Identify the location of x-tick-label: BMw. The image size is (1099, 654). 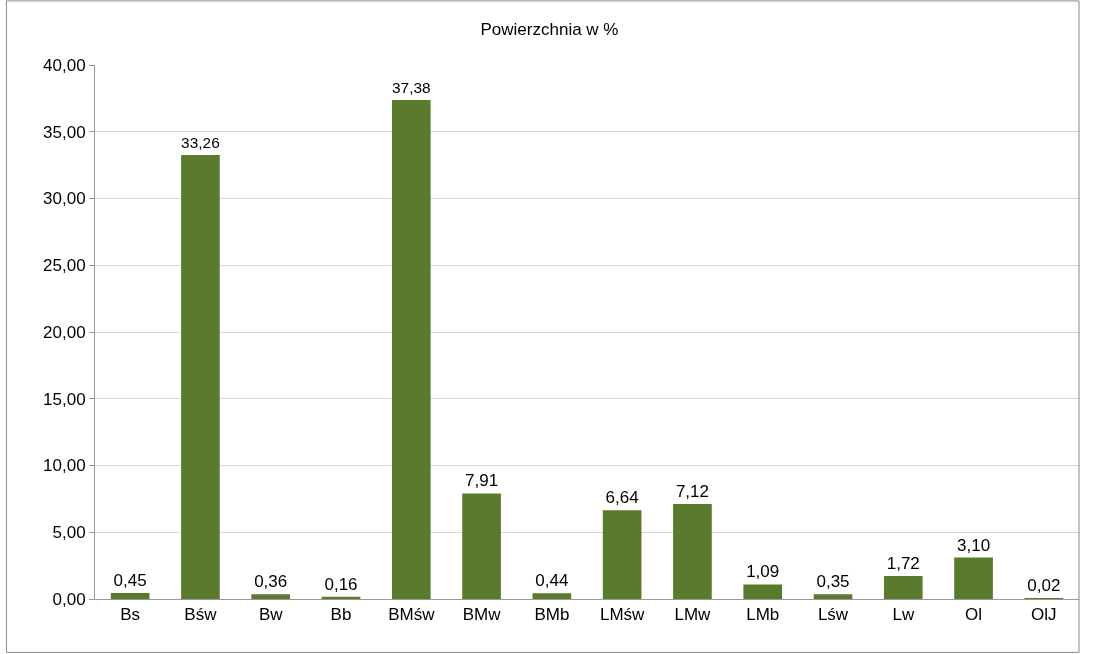
(482, 615).